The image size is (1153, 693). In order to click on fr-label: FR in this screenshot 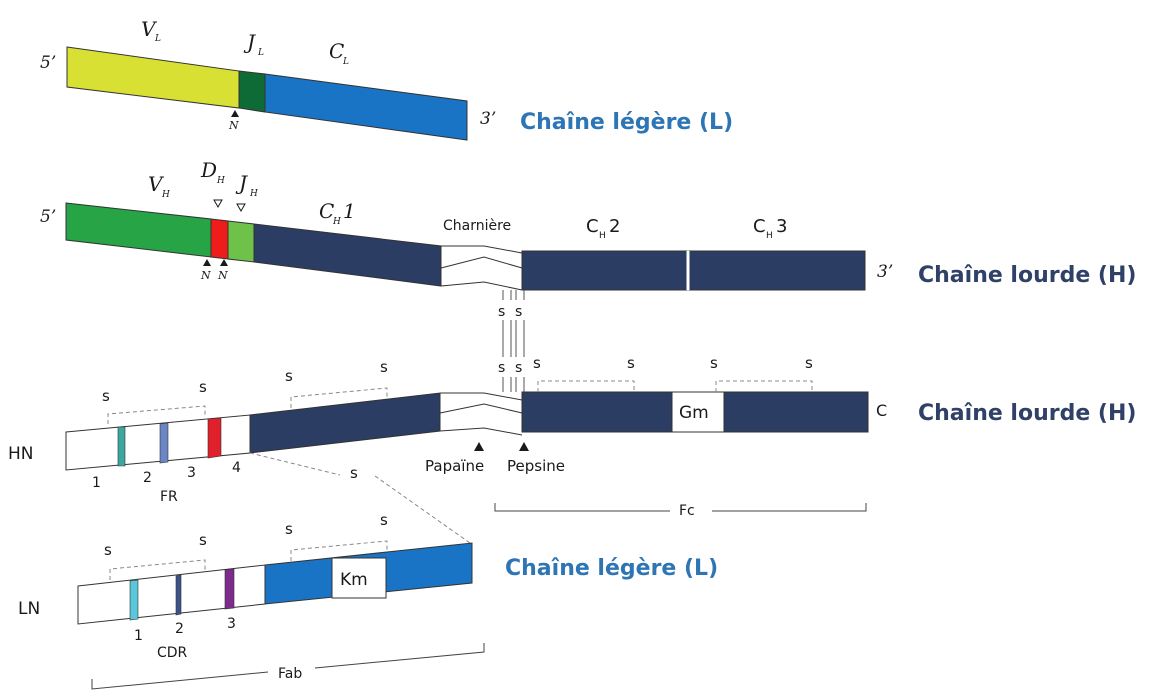, I will do `click(169, 497)`.